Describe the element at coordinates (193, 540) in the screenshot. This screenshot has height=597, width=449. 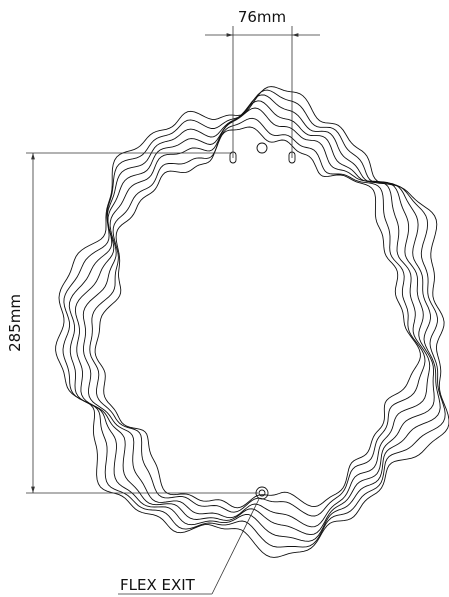
I see `flex-exit` at that location.